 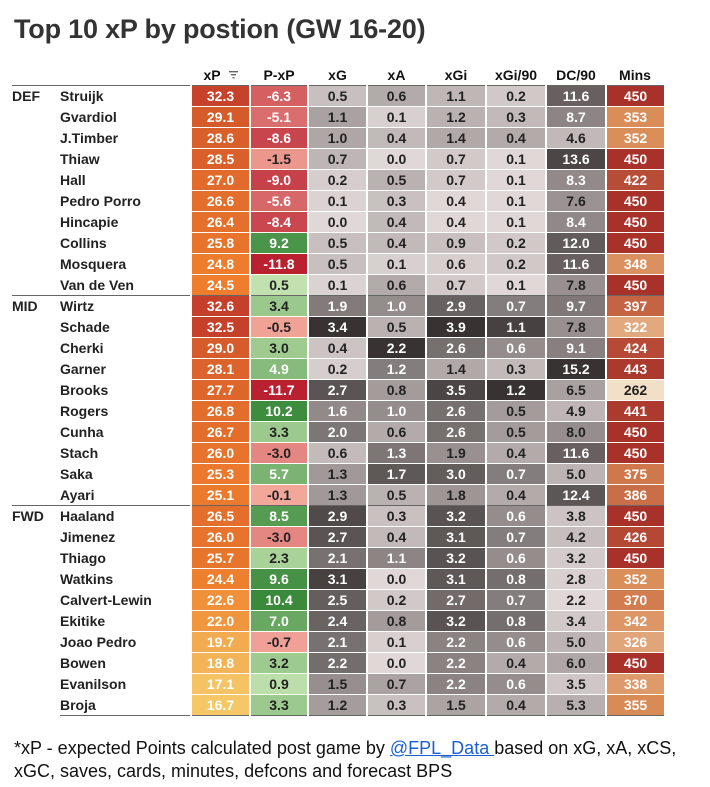 I want to click on fpl-data-link: @FPL_Data, so click(x=442, y=748).